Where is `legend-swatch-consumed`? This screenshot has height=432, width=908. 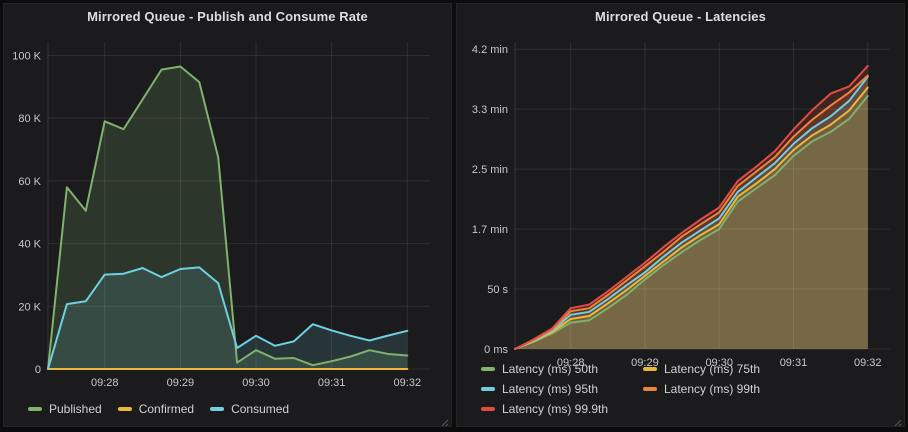
legend-swatch-consumed is located at coordinates (217, 409).